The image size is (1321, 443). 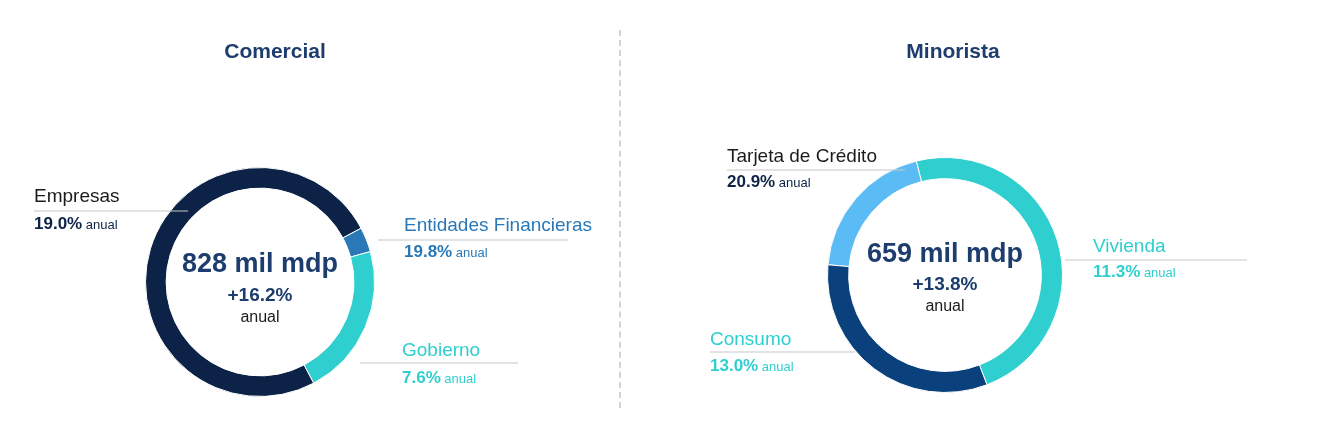 I want to click on slice-label: Tarjeta de Crédito, so click(x=802, y=156).